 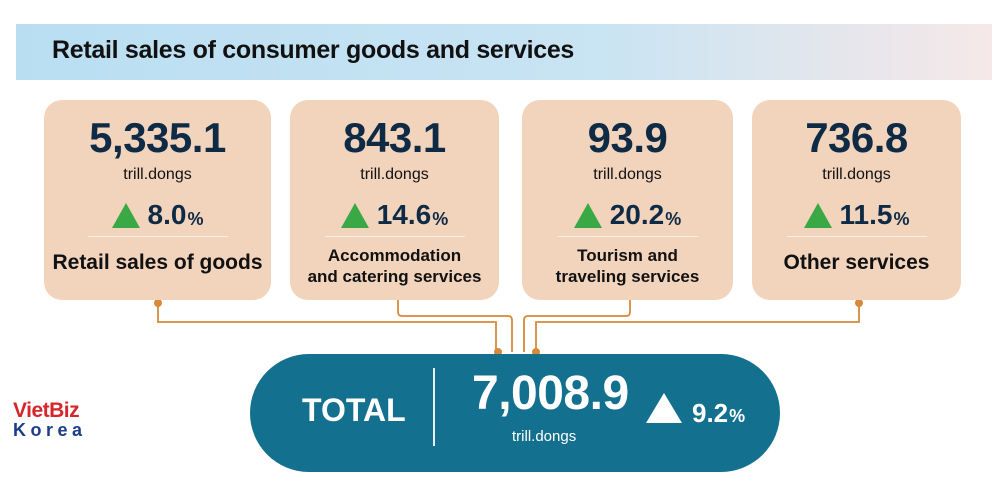 What do you see at coordinates (550, 393) in the screenshot?
I see `total-value: 7,008.9` at bounding box center [550, 393].